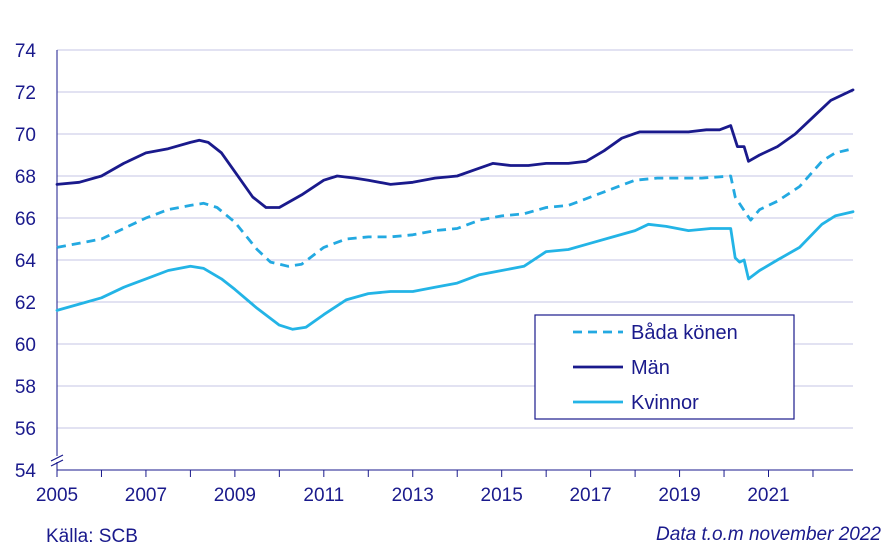 Image resolution: width=891 pixels, height=558 pixels. What do you see at coordinates (235, 495) in the screenshot?
I see `x-tick-label: 2009` at bounding box center [235, 495].